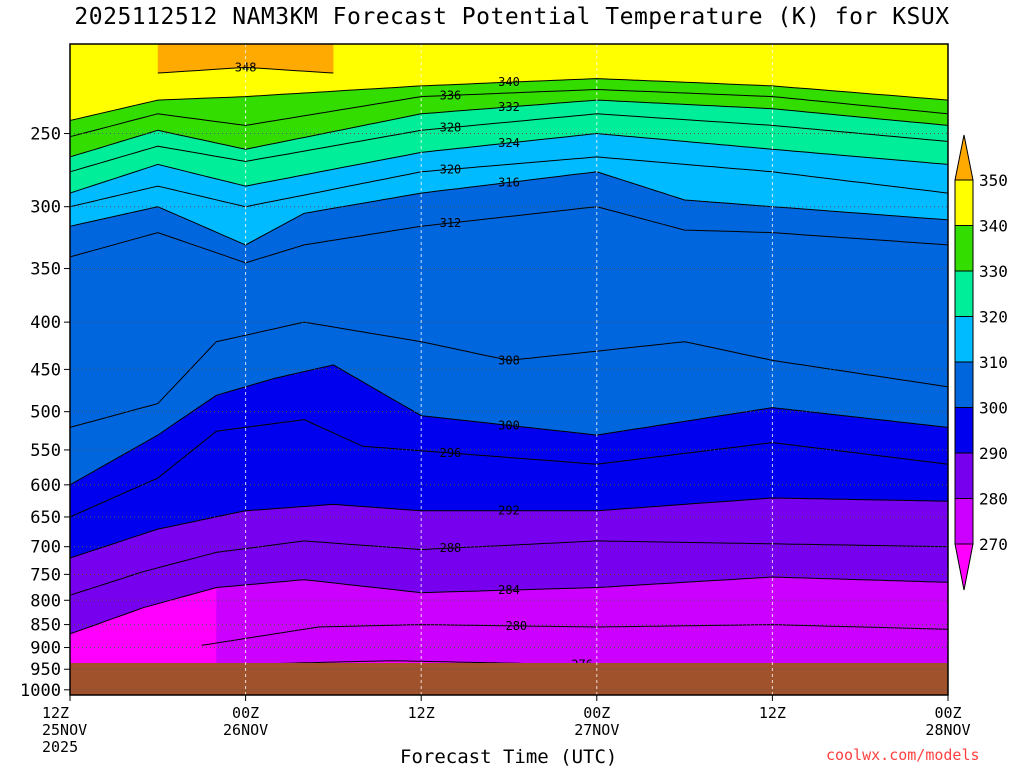  What do you see at coordinates (993, 362) in the screenshot?
I see `colorbar-label-310: 310` at bounding box center [993, 362].